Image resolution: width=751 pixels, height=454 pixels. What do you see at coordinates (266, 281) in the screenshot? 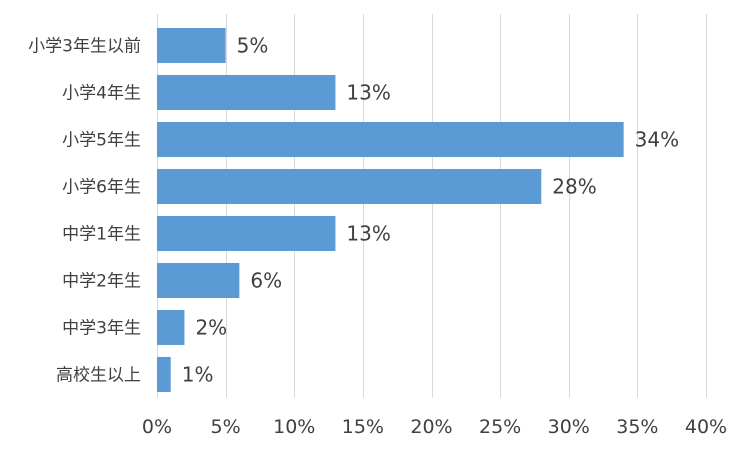
I see `data-label: 6%` at bounding box center [266, 281].